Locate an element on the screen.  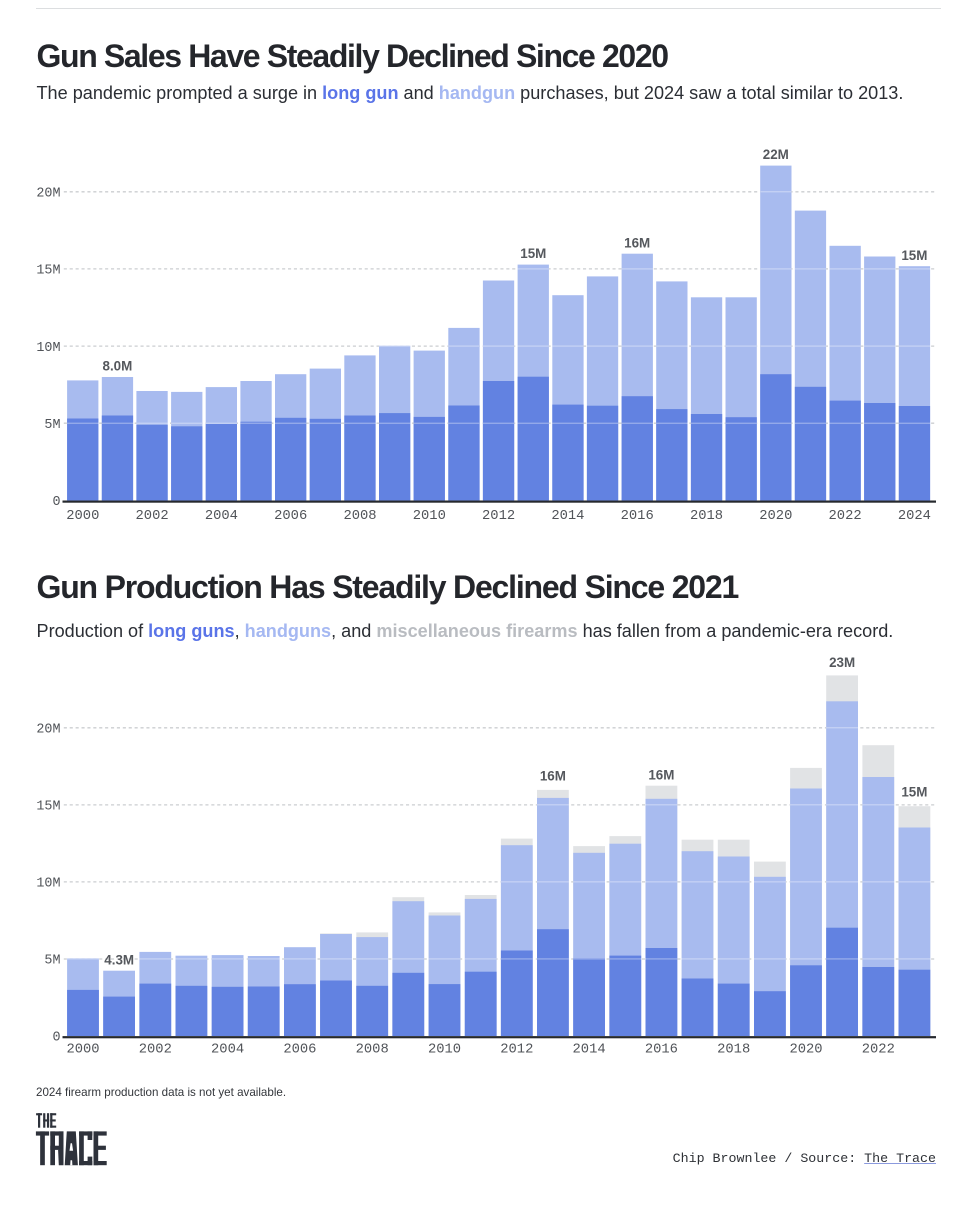
svg-text: 4.3M is located at coordinates (119, 959).